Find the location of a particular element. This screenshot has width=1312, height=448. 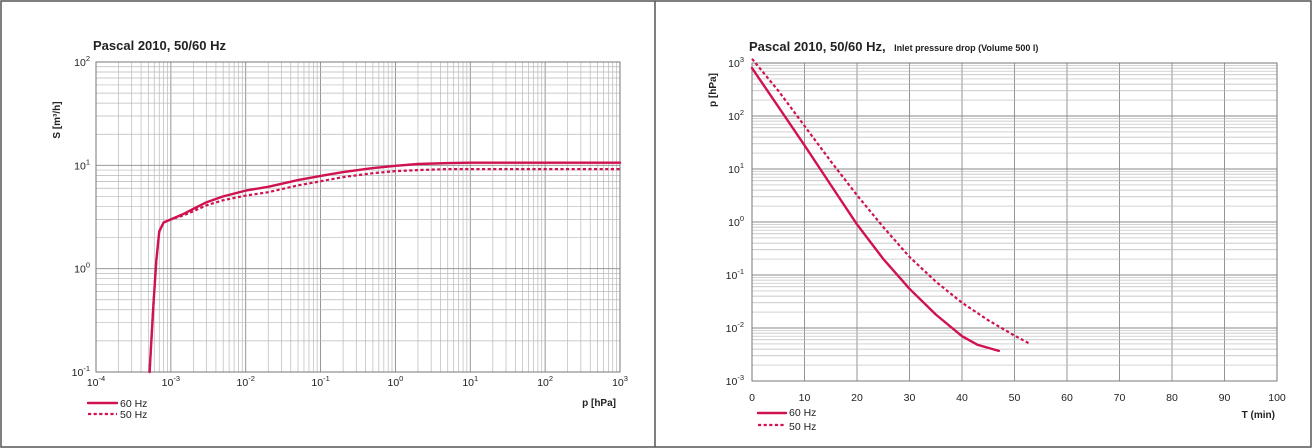

x-tick-label: 102 is located at coordinates (545, 381).